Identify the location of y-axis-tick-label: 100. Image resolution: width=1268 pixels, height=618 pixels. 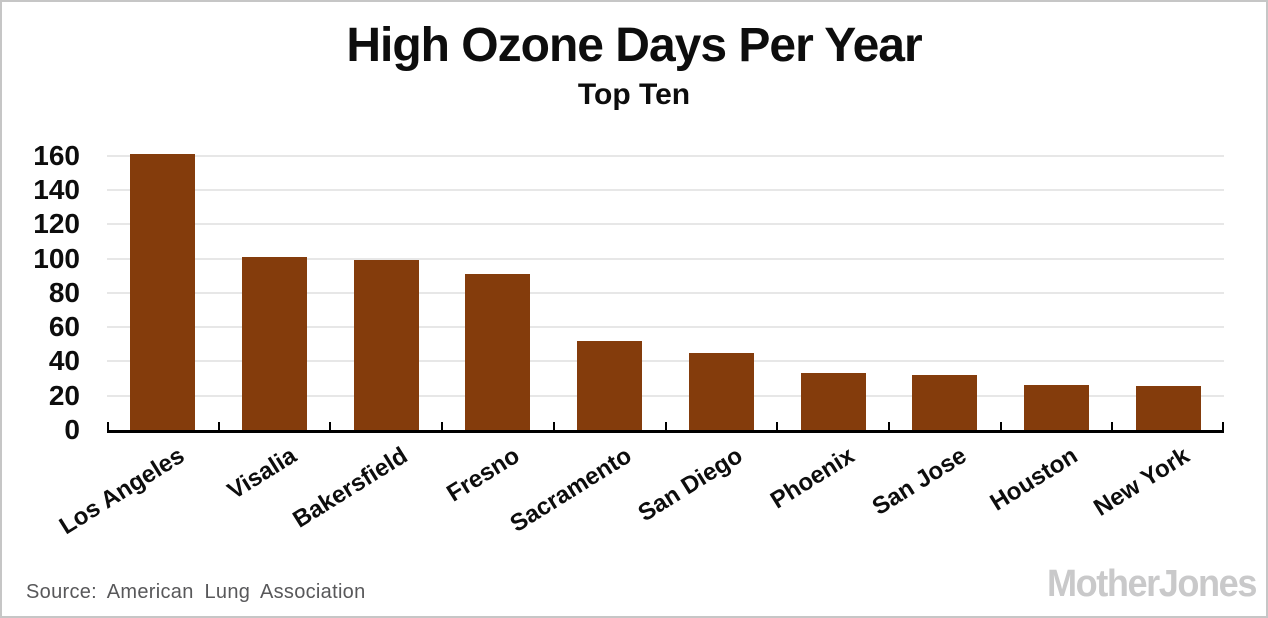
(56, 258).